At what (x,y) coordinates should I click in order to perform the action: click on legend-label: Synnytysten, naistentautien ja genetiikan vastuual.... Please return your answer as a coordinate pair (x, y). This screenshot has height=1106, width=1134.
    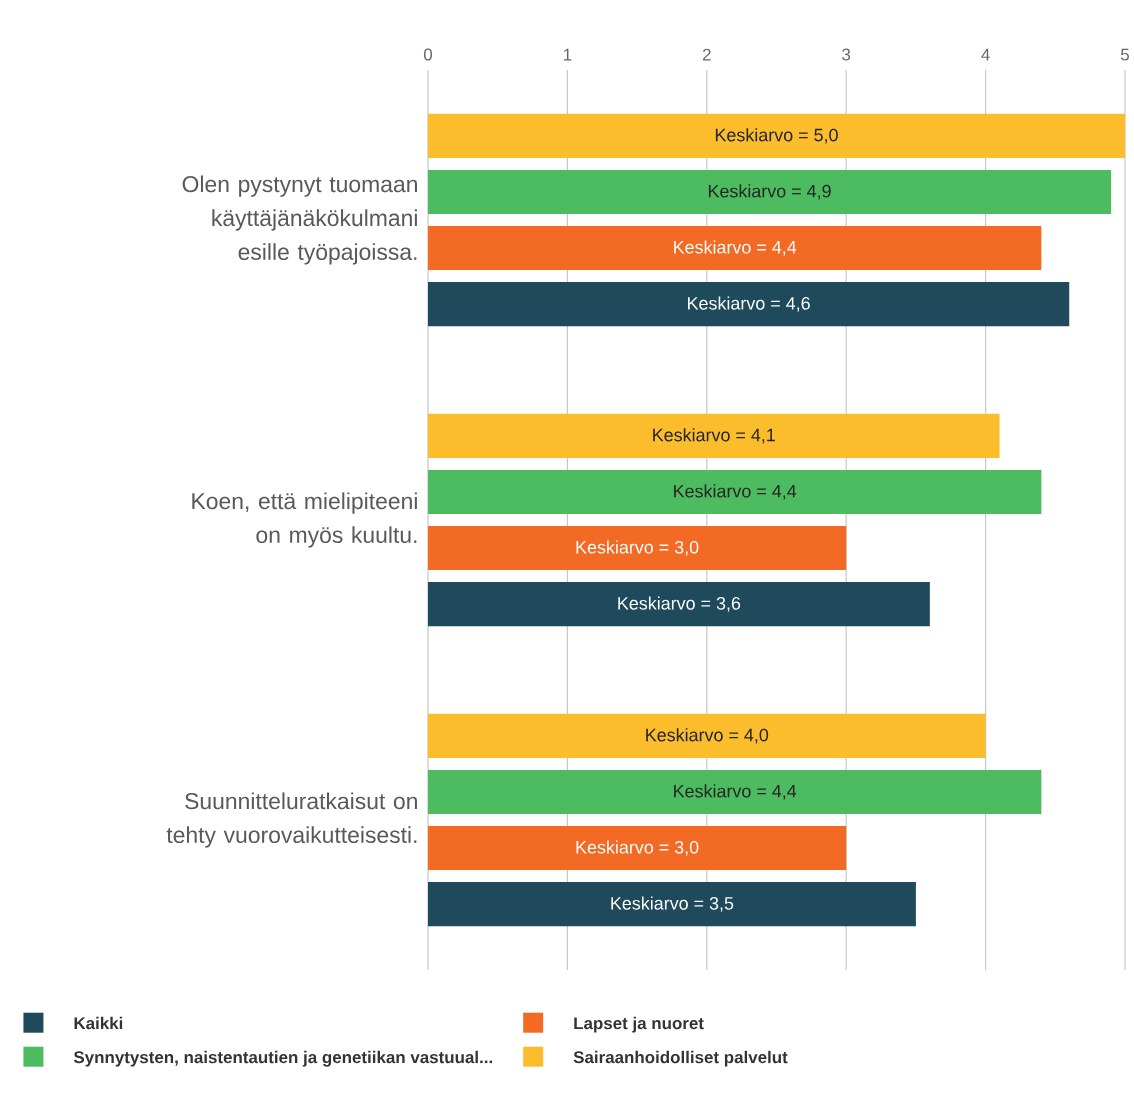
    Looking at the image, I should click on (283, 1058).